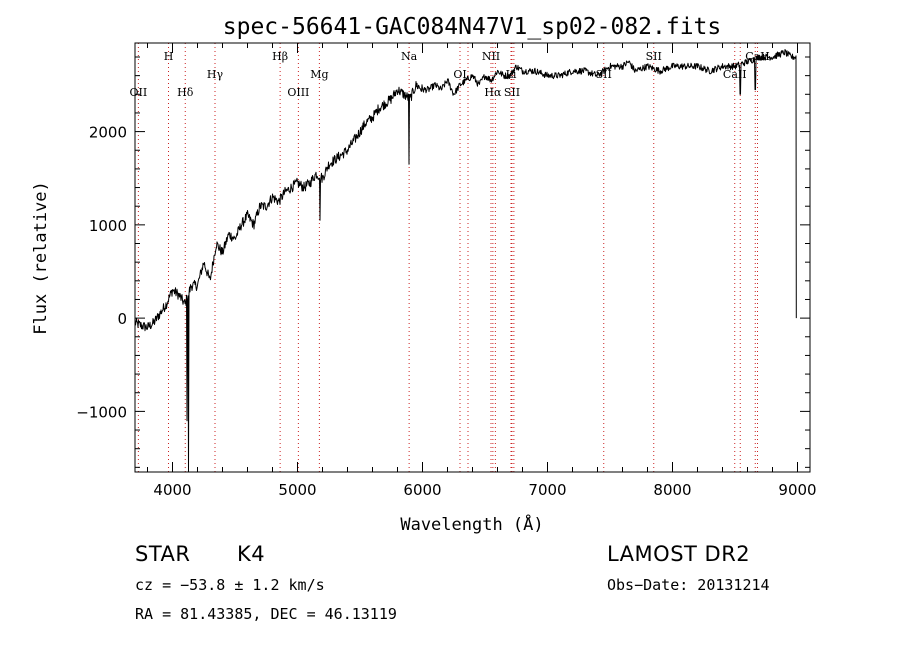 The image size is (900, 650). I want to click on y-tick-label: 0, so click(122, 319).